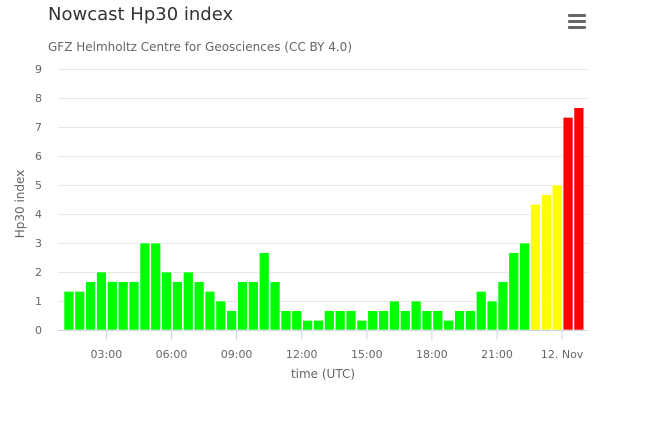  Describe the element at coordinates (237, 354) in the screenshot. I see `x-tick-label: 09:00` at that location.